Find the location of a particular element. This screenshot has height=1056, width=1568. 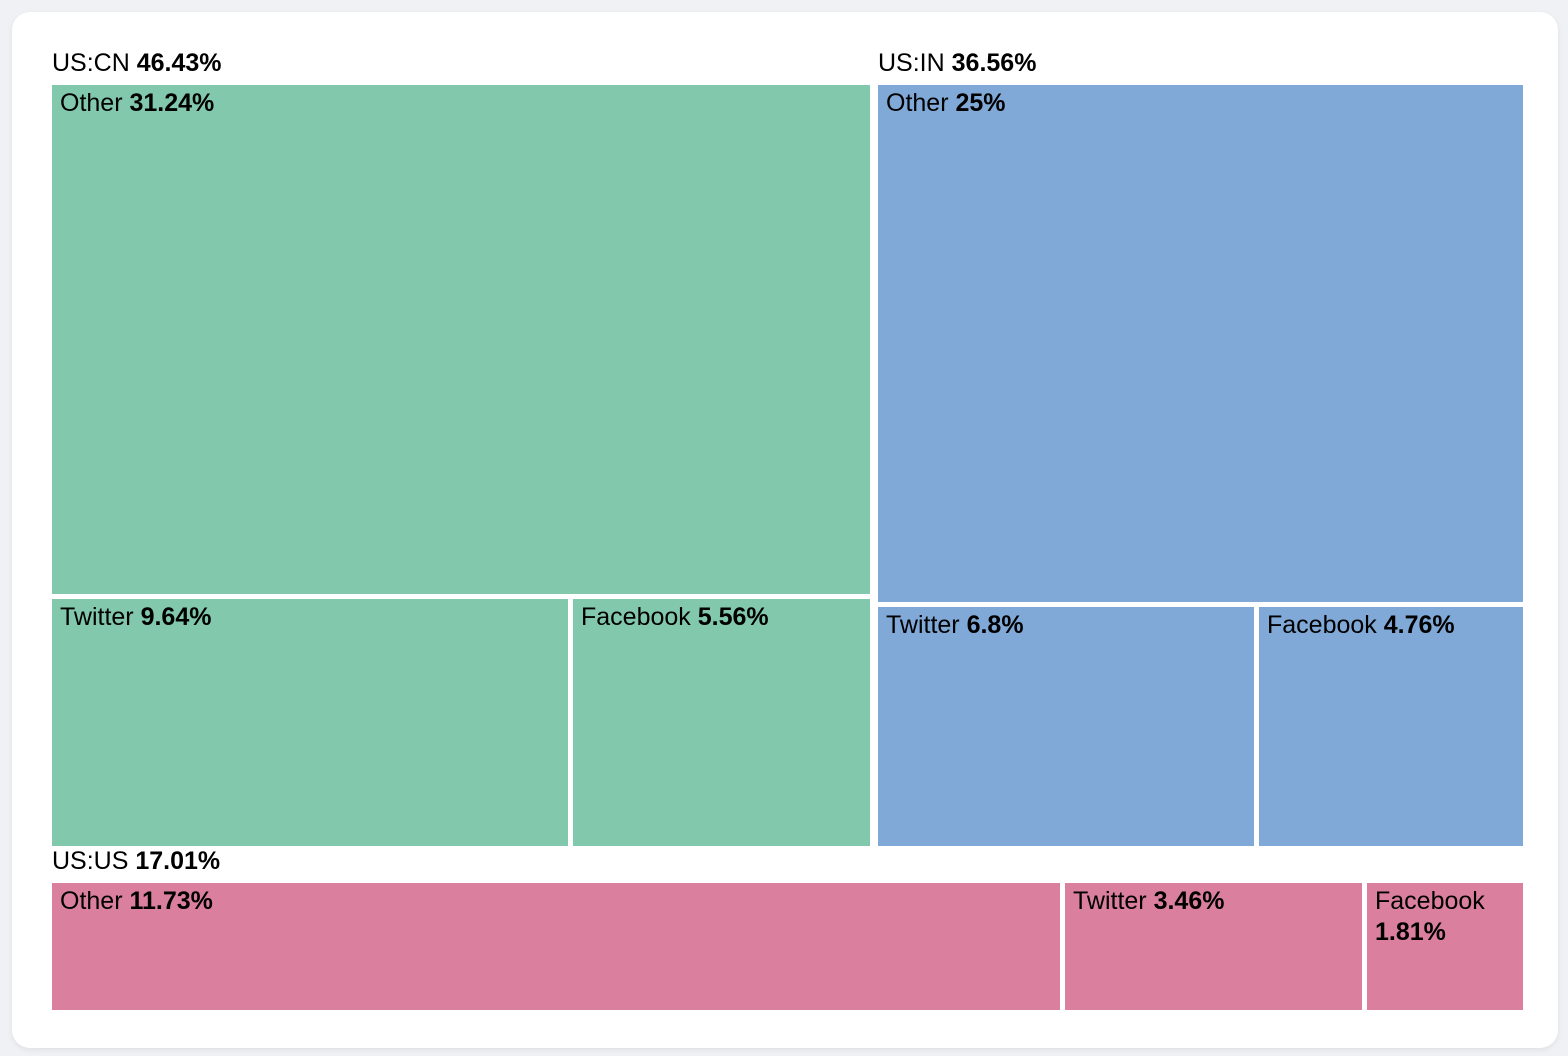

group-value: 17.01% is located at coordinates (178, 861).